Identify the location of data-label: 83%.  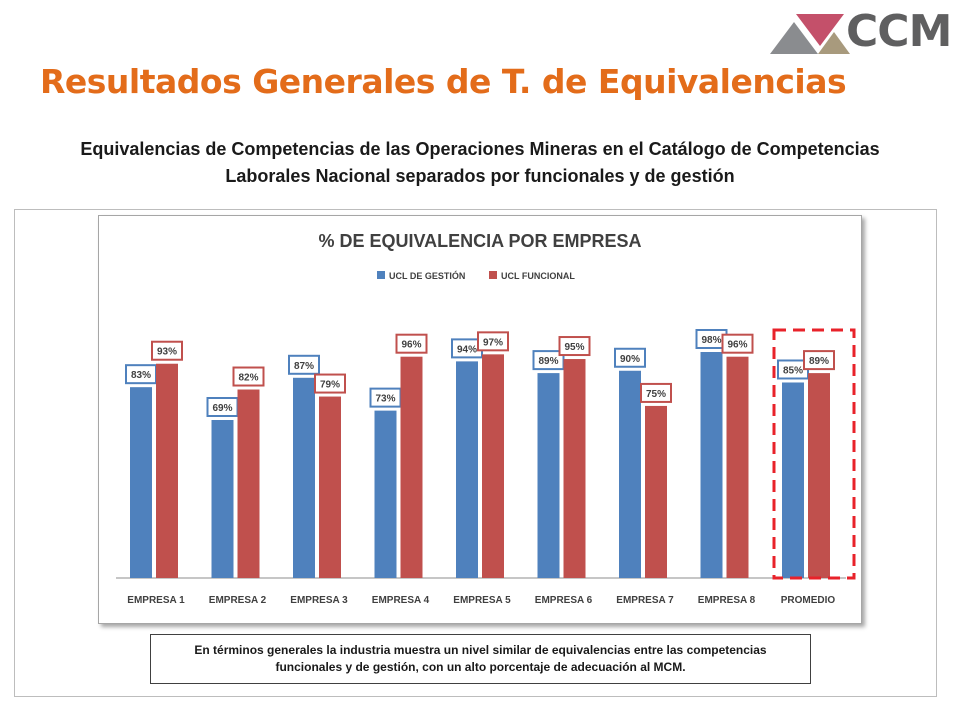
(141, 375).